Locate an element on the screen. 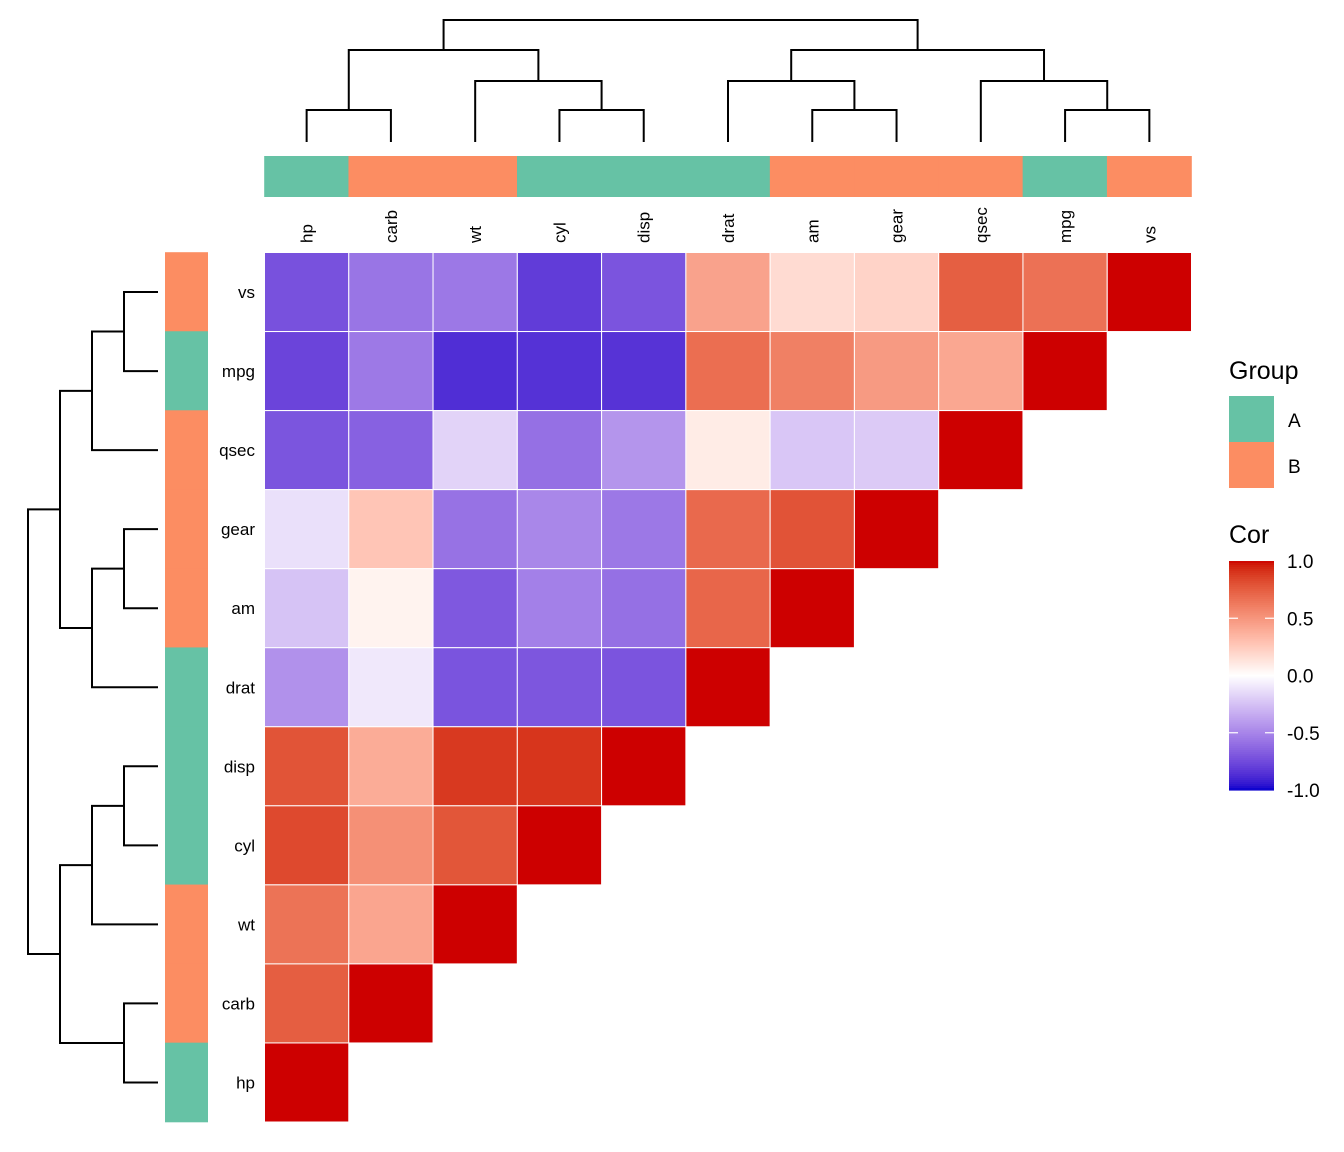 The height and width of the screenshot is (1152, 1344). row-label-drat: drat is located at coordinates (241, 687).